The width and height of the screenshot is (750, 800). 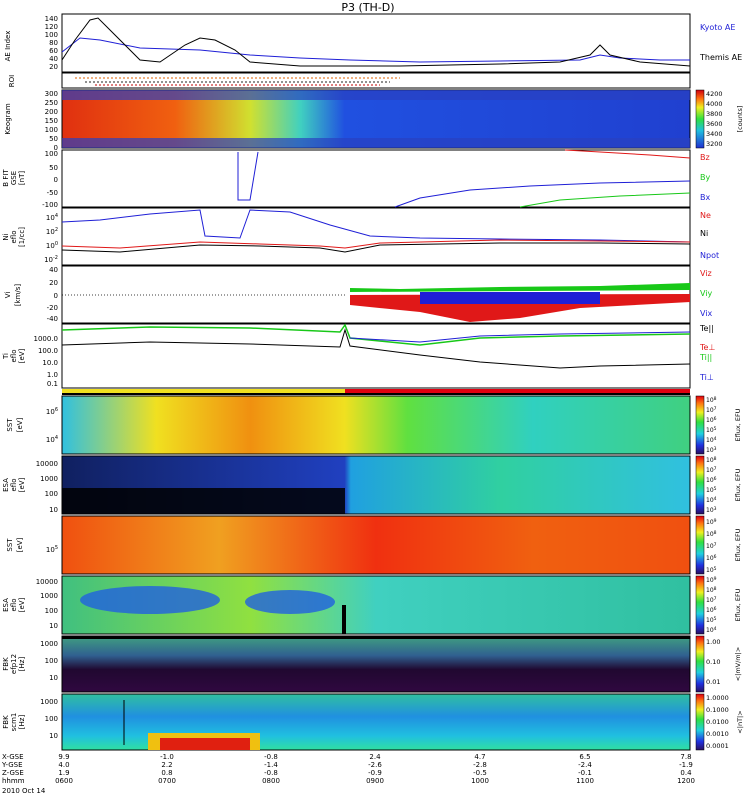 What do you see at coordinates (22, 237) in the screenshot?
I see `ni-ylabel: [1/cc]` at bounding box center [22, 237].